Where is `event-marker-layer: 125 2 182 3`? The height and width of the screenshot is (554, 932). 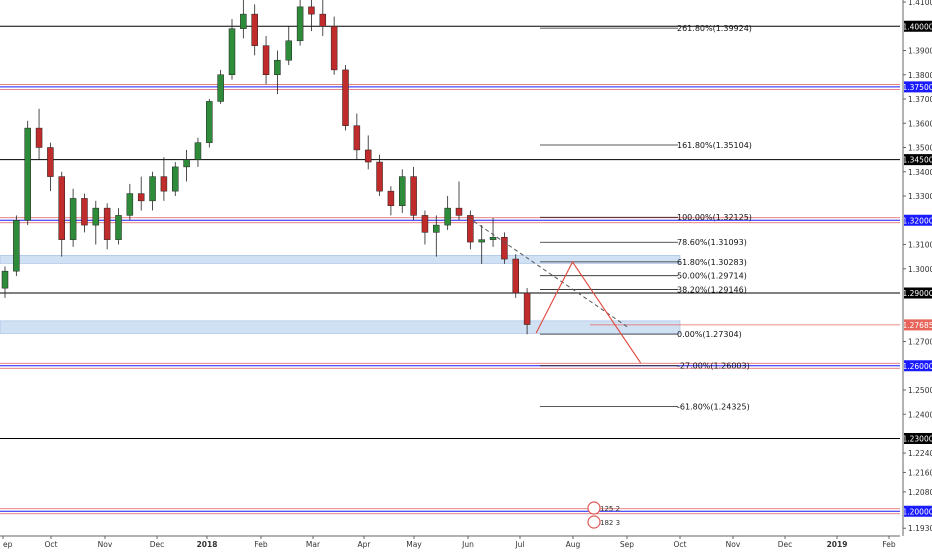 event-marker-layer: 125 2 182 3 is located at coordinates (603, 515).